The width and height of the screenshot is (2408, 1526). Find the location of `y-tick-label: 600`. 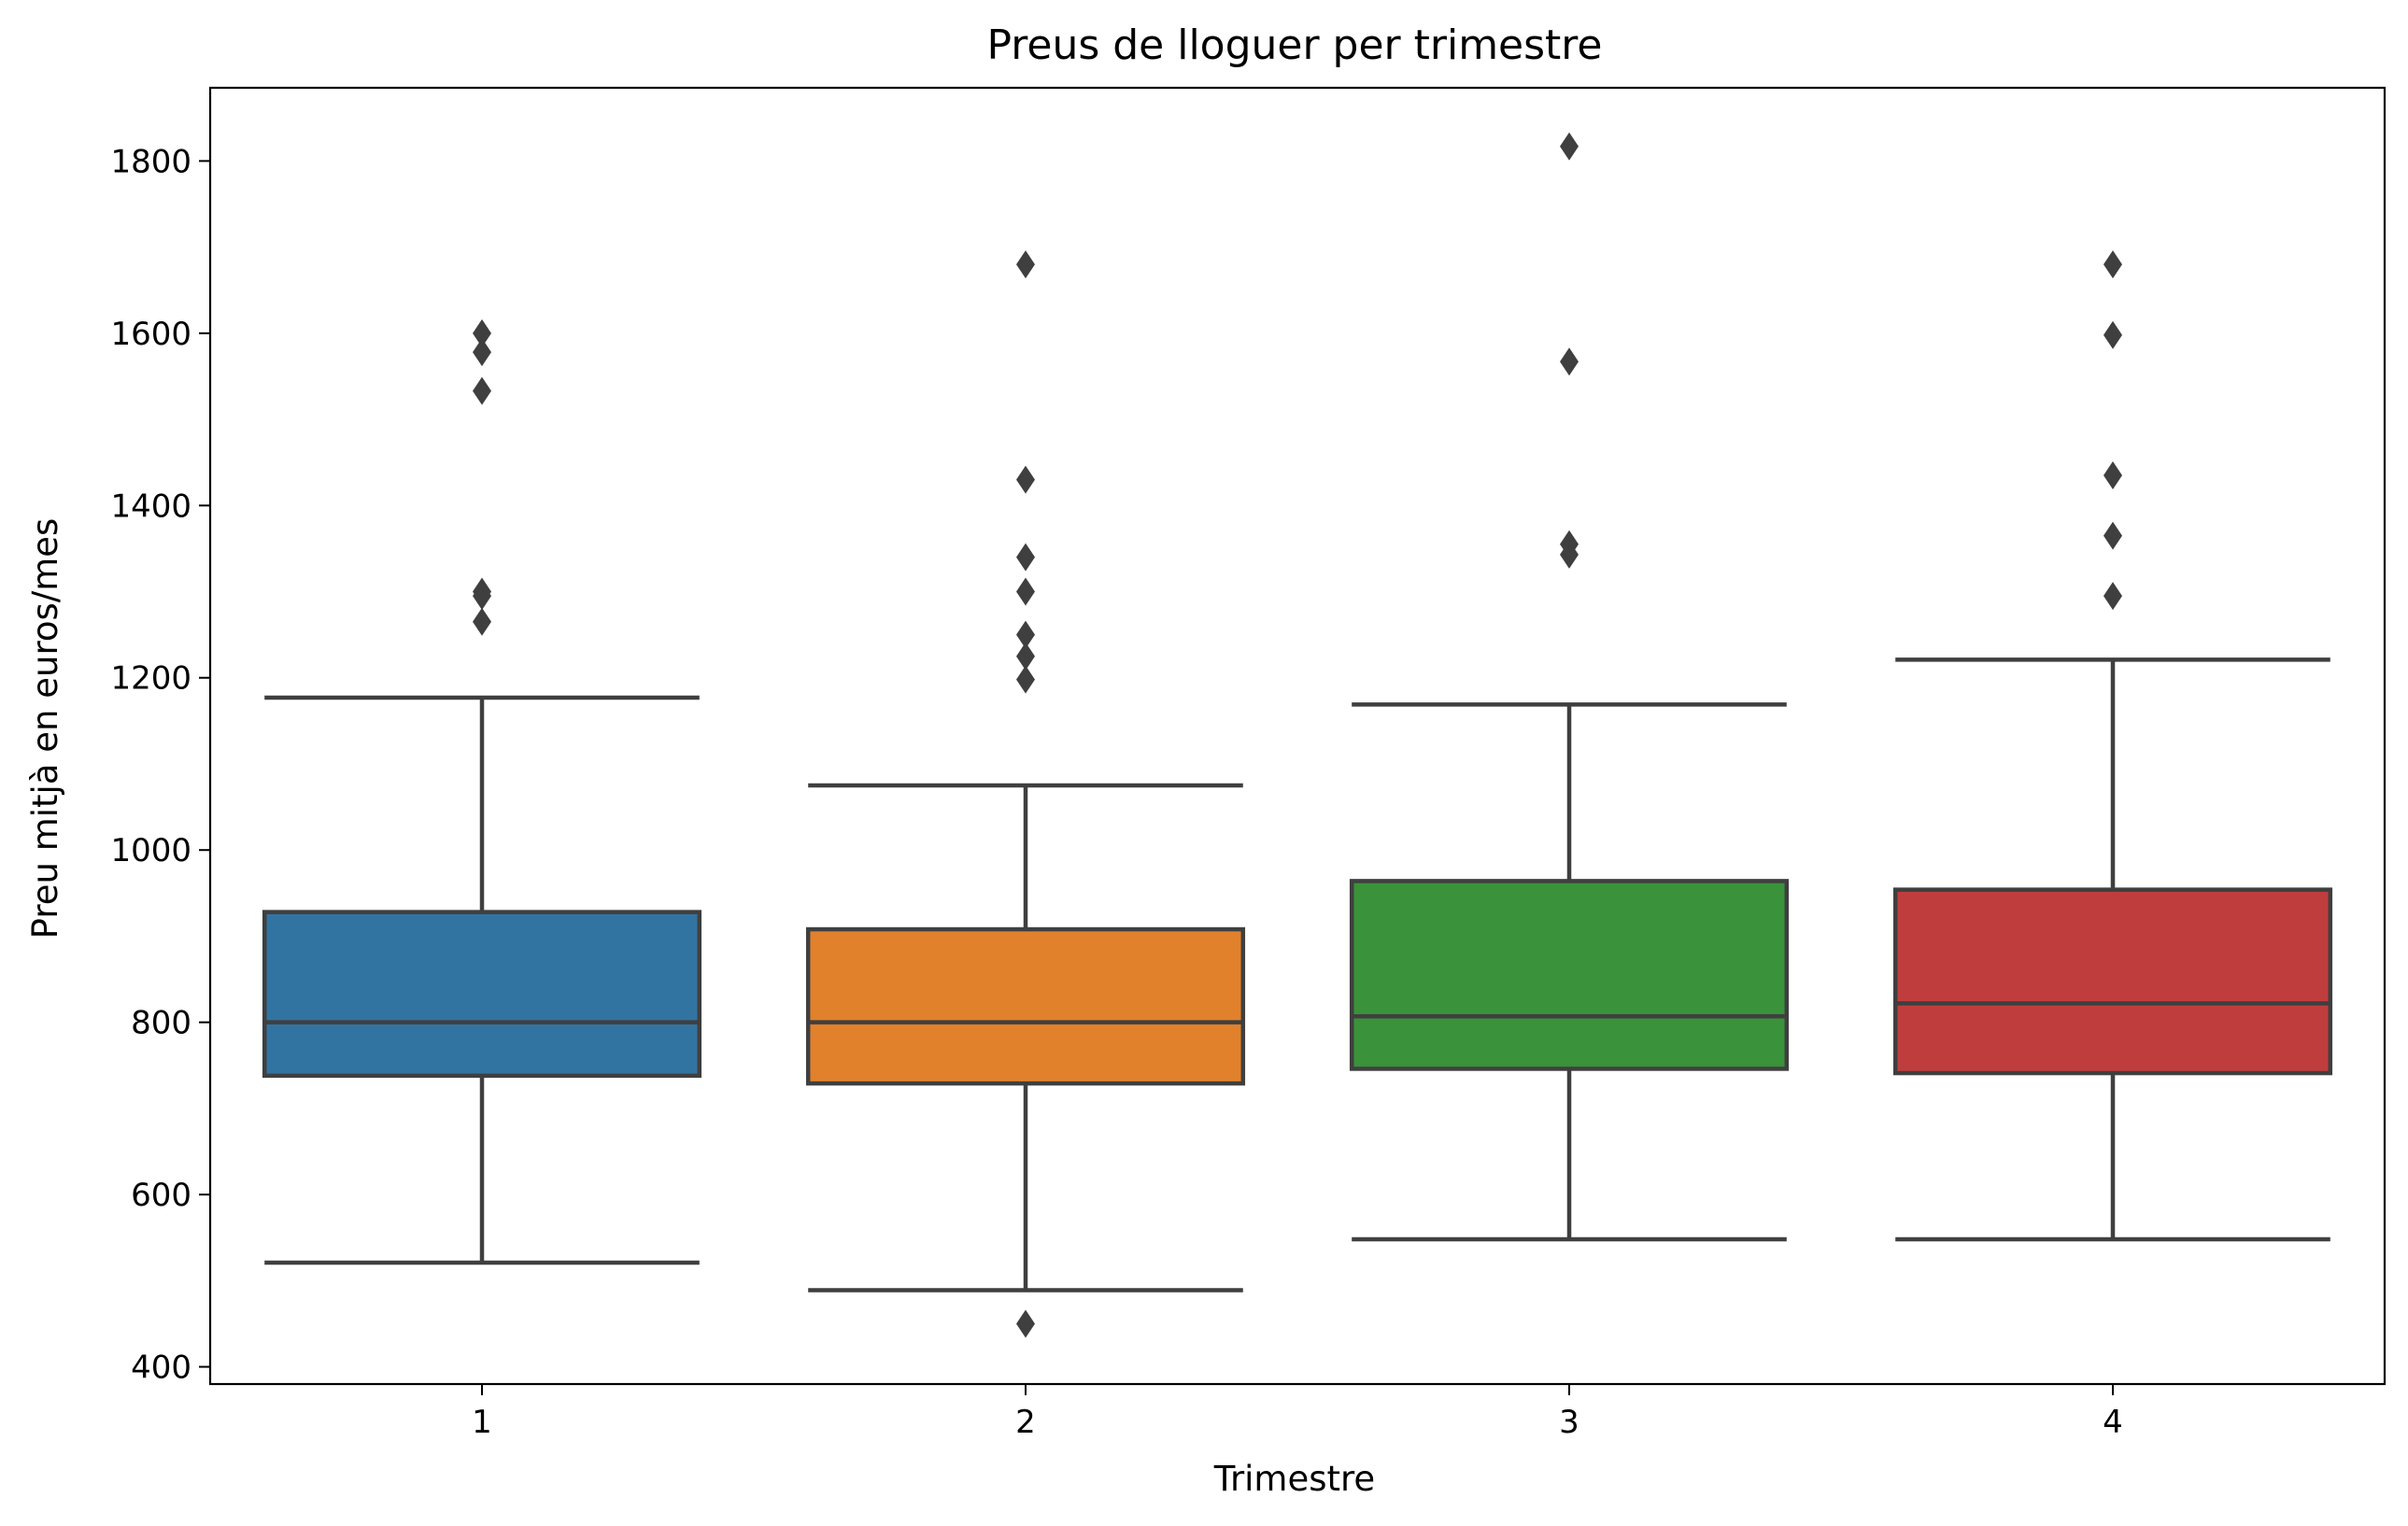

y-tick-label: 600 is located at coordinates (161, 1195).